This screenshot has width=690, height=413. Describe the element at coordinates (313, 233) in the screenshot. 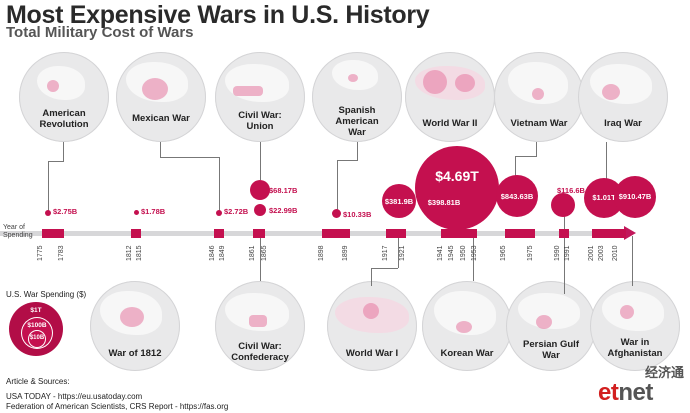

I see `timeline-axis` at that location.